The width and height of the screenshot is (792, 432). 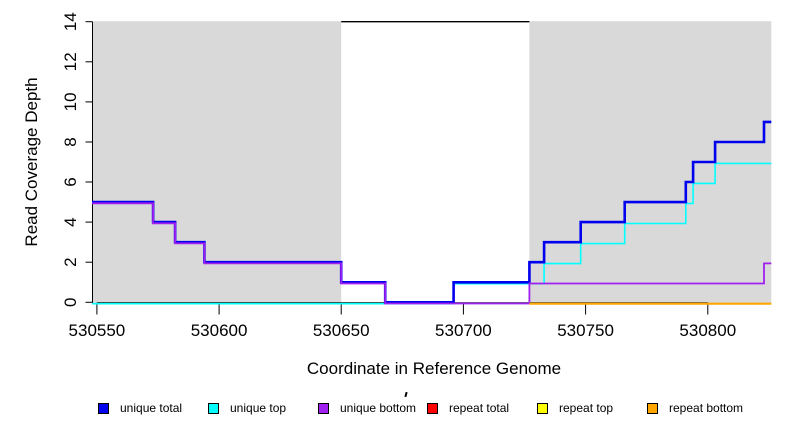 What do you see at coordinates (31, 161) in the screenshot?
I see `y-axis-title: Read Coverage Depth` at bounding box center [31, 161].